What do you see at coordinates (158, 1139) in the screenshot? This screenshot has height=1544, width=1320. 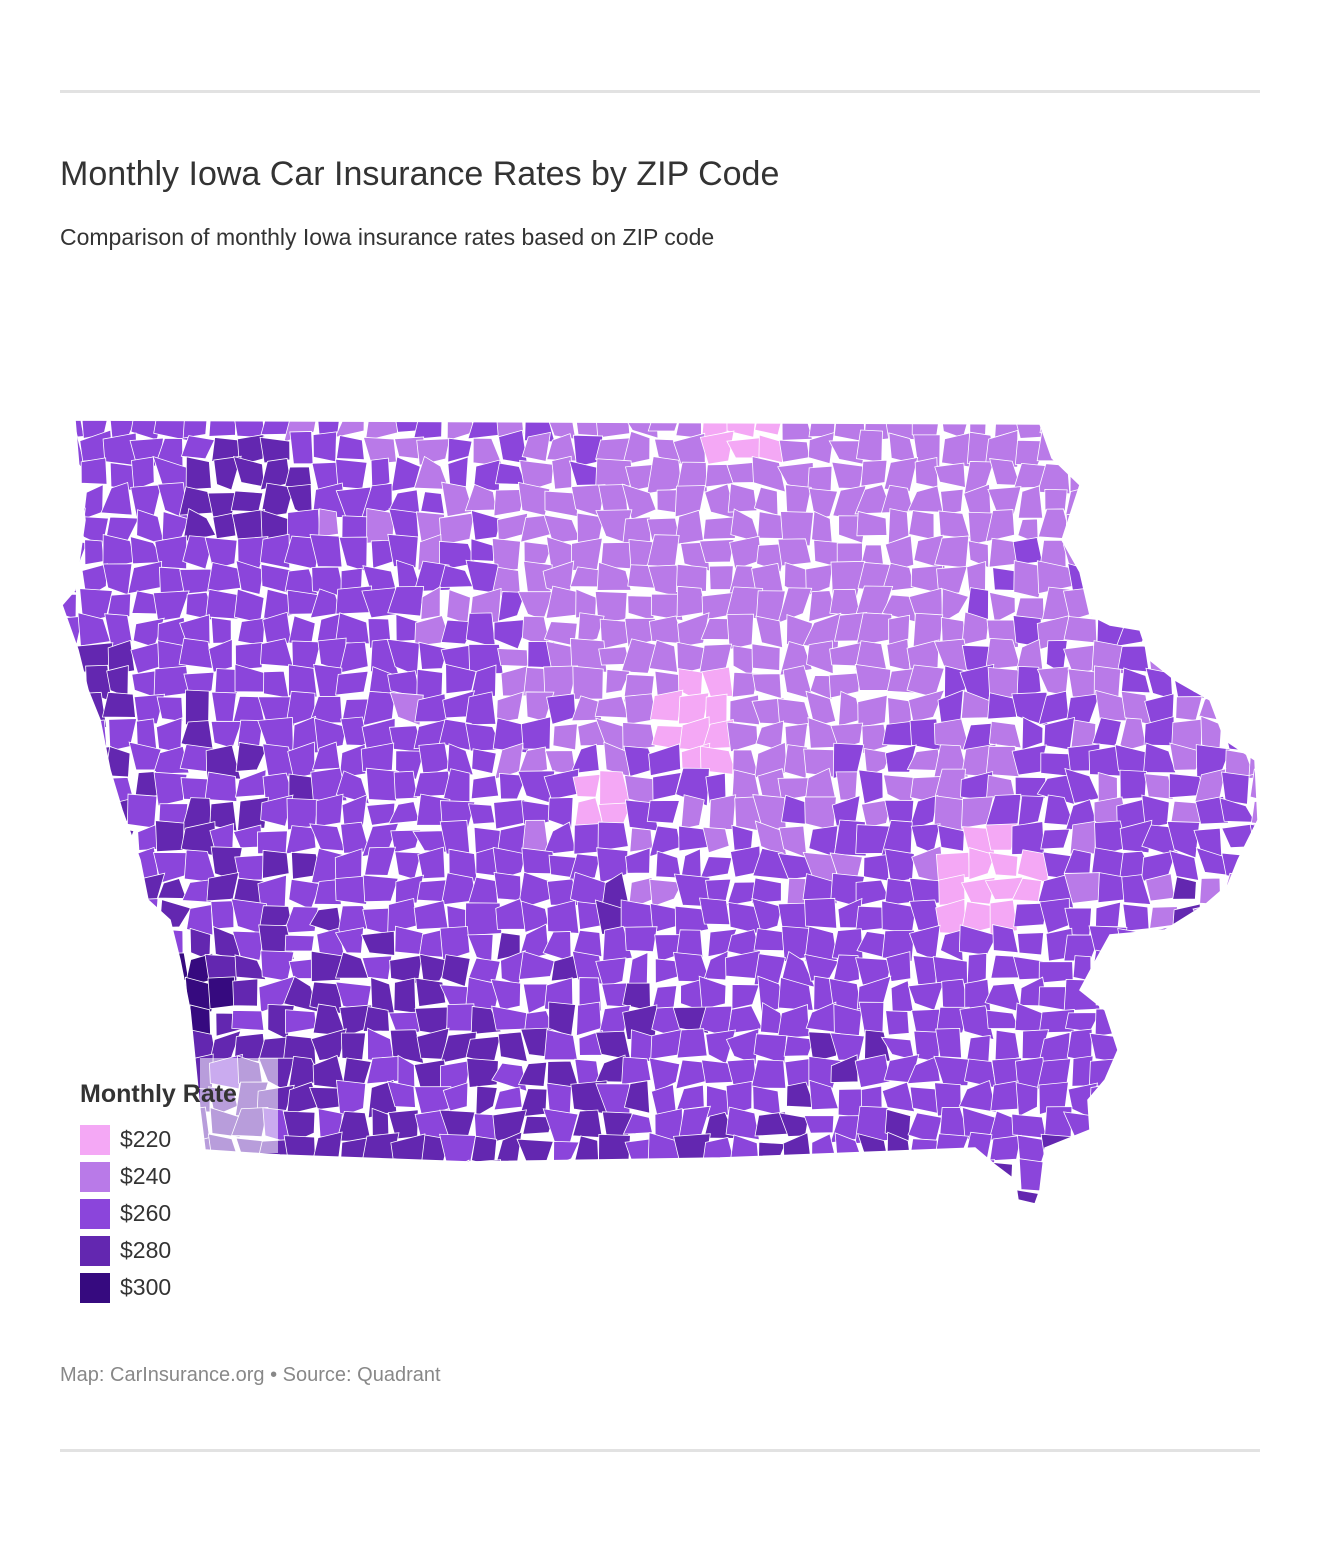 I see `legend-item-220: $220` at bounding box center [158, 1139].